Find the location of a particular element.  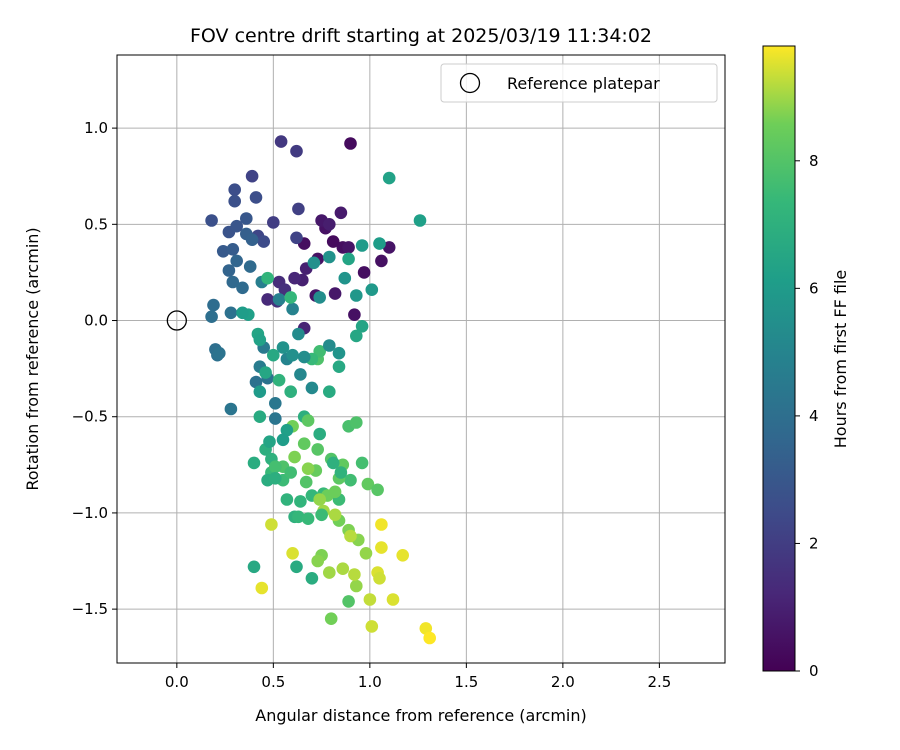

colorbar-tick-label: 0 is located at coordinates (814, 671).